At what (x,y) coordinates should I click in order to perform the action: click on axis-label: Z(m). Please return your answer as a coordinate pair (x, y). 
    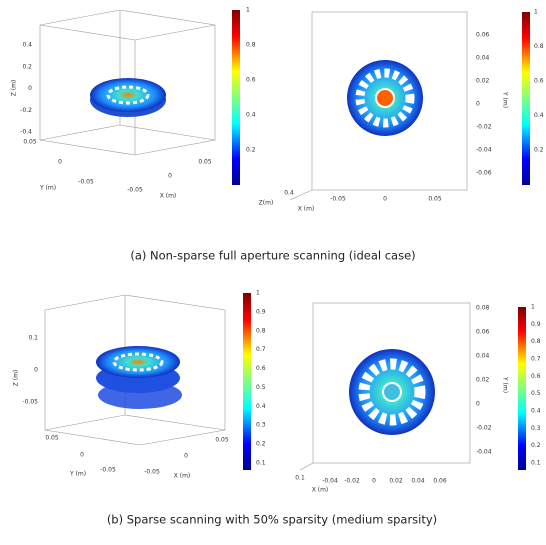
    Looking at the image, I should click on (266, 203).